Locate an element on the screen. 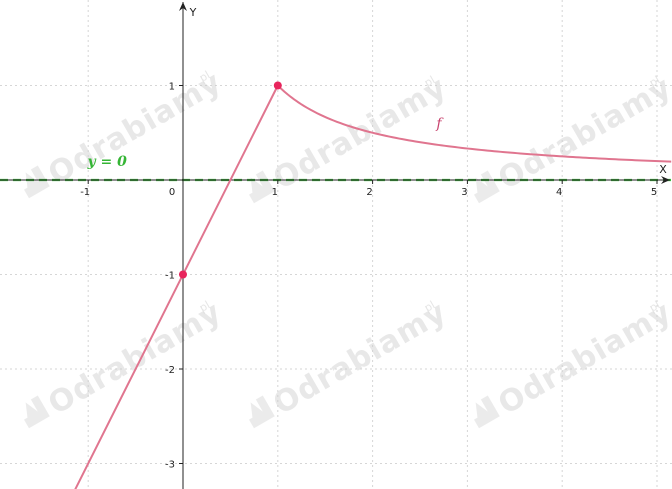  asymptote-label: y = 0 is located at coordinates (106, 162).